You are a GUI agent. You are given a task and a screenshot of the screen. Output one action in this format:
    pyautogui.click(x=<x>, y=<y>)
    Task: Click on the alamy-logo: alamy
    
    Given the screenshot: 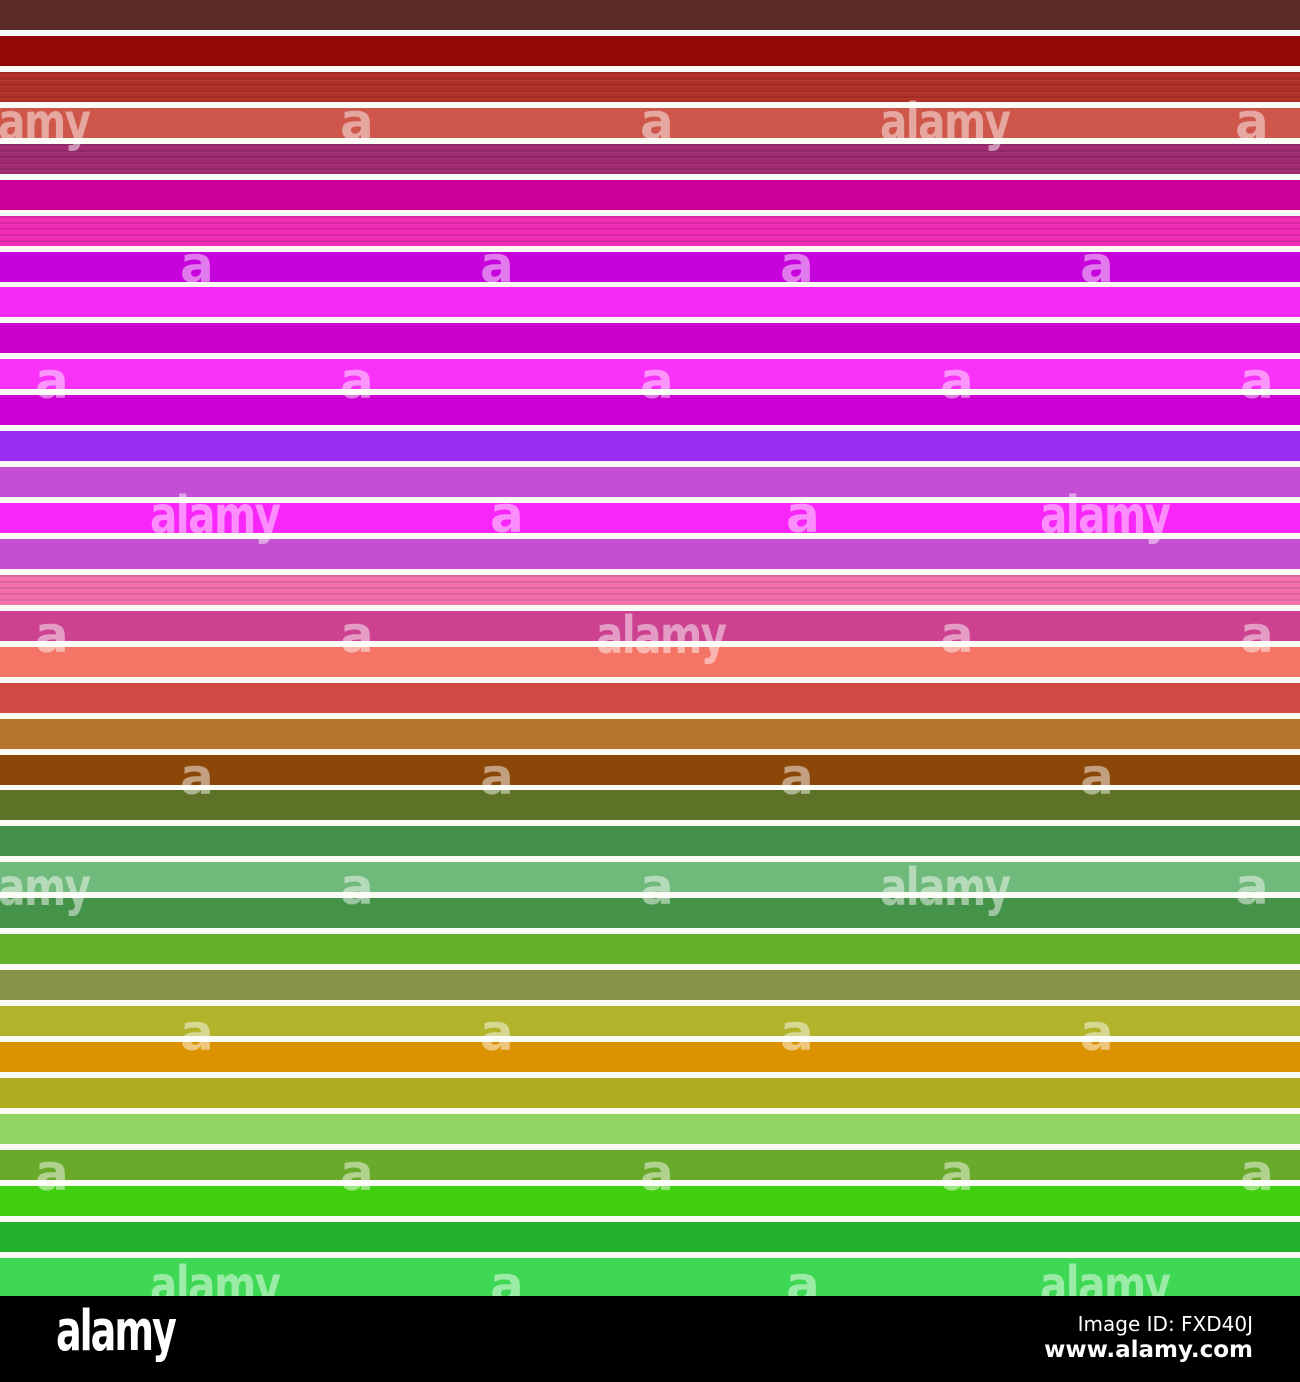 What is the action you would take?
    pyautogui.click(x=116, y=1331)
    